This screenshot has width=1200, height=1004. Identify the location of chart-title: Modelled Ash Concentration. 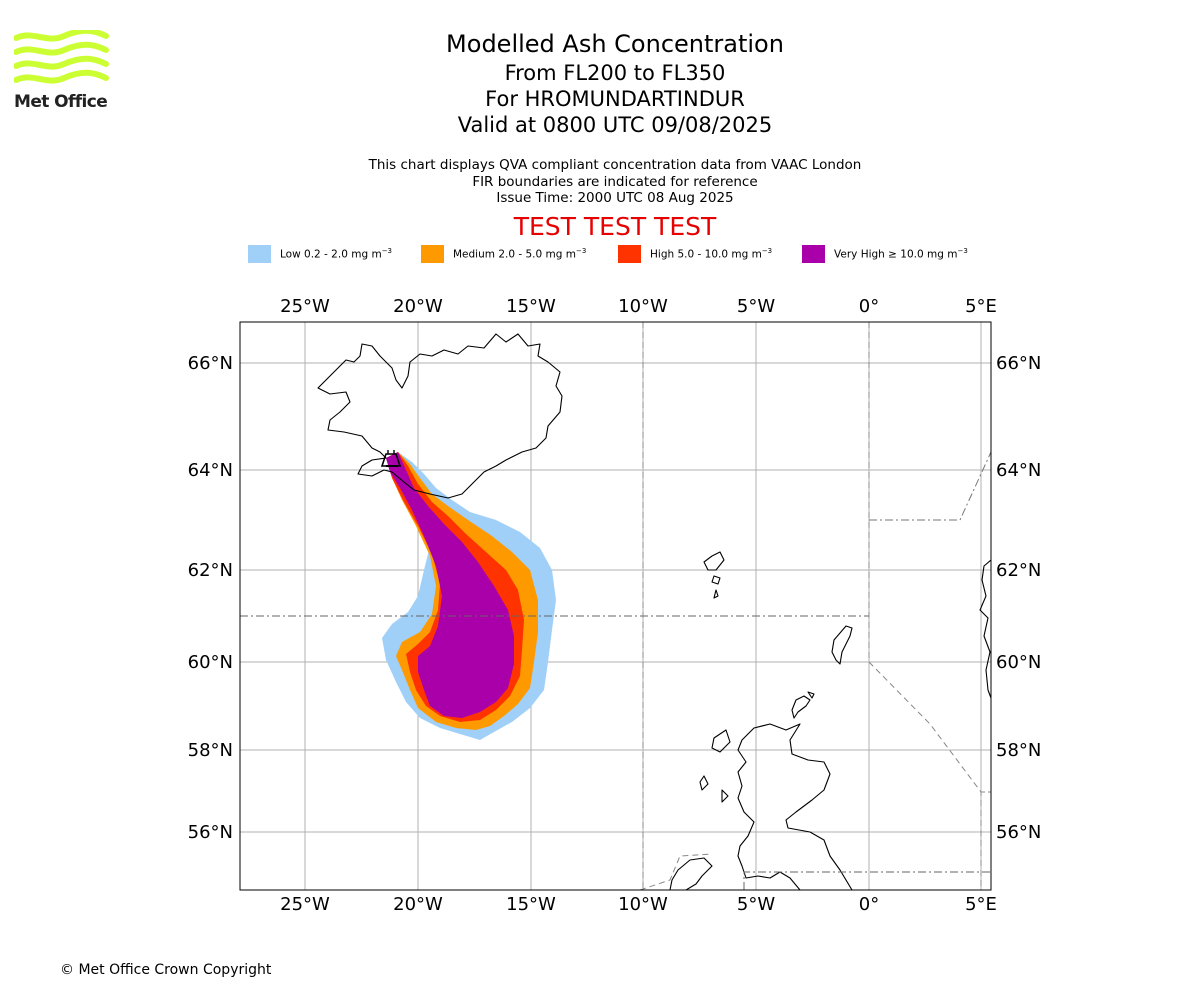
(615, 44).